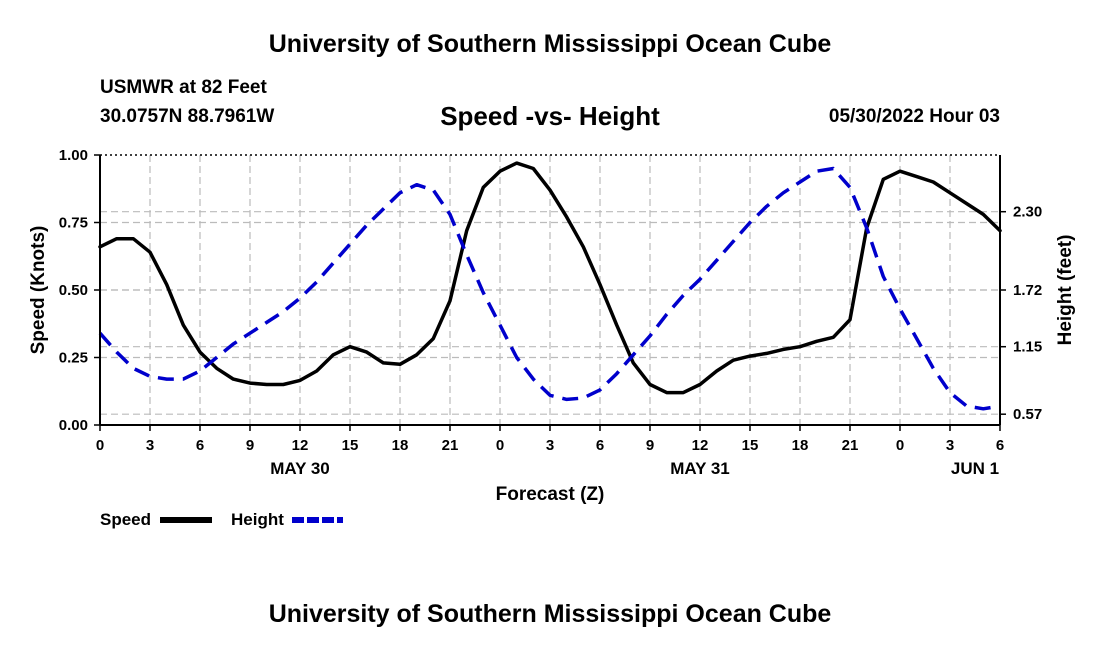 The height and width of the screenshot is (650, 1100). What do you see at coordinates (257, 519) in the screenshot?
I see `legend-label-height: Height` at bounding box center [257, 519].